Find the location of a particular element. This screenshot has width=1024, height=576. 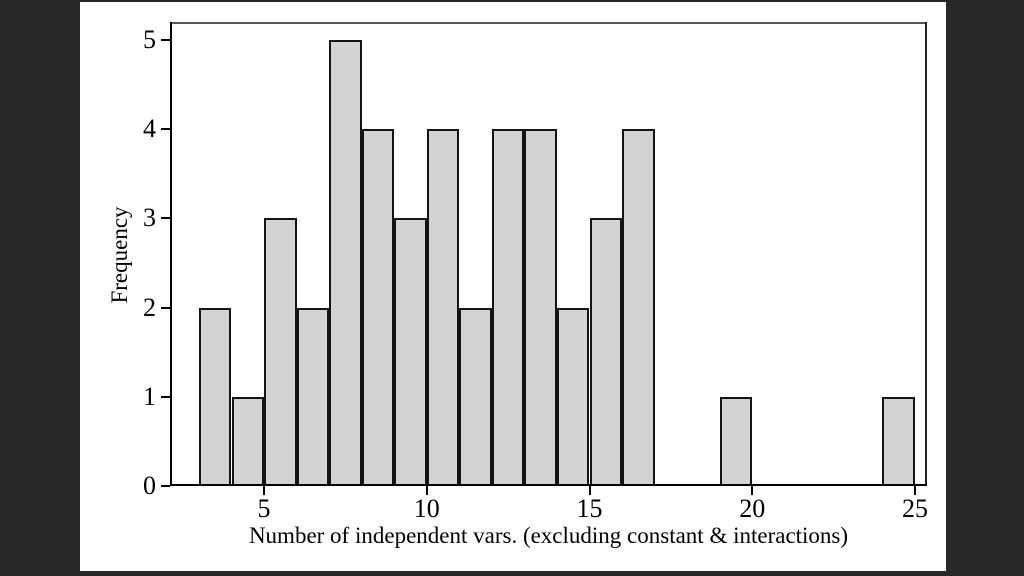

y-tick-label: 1 is located at coordinates (149, 396).